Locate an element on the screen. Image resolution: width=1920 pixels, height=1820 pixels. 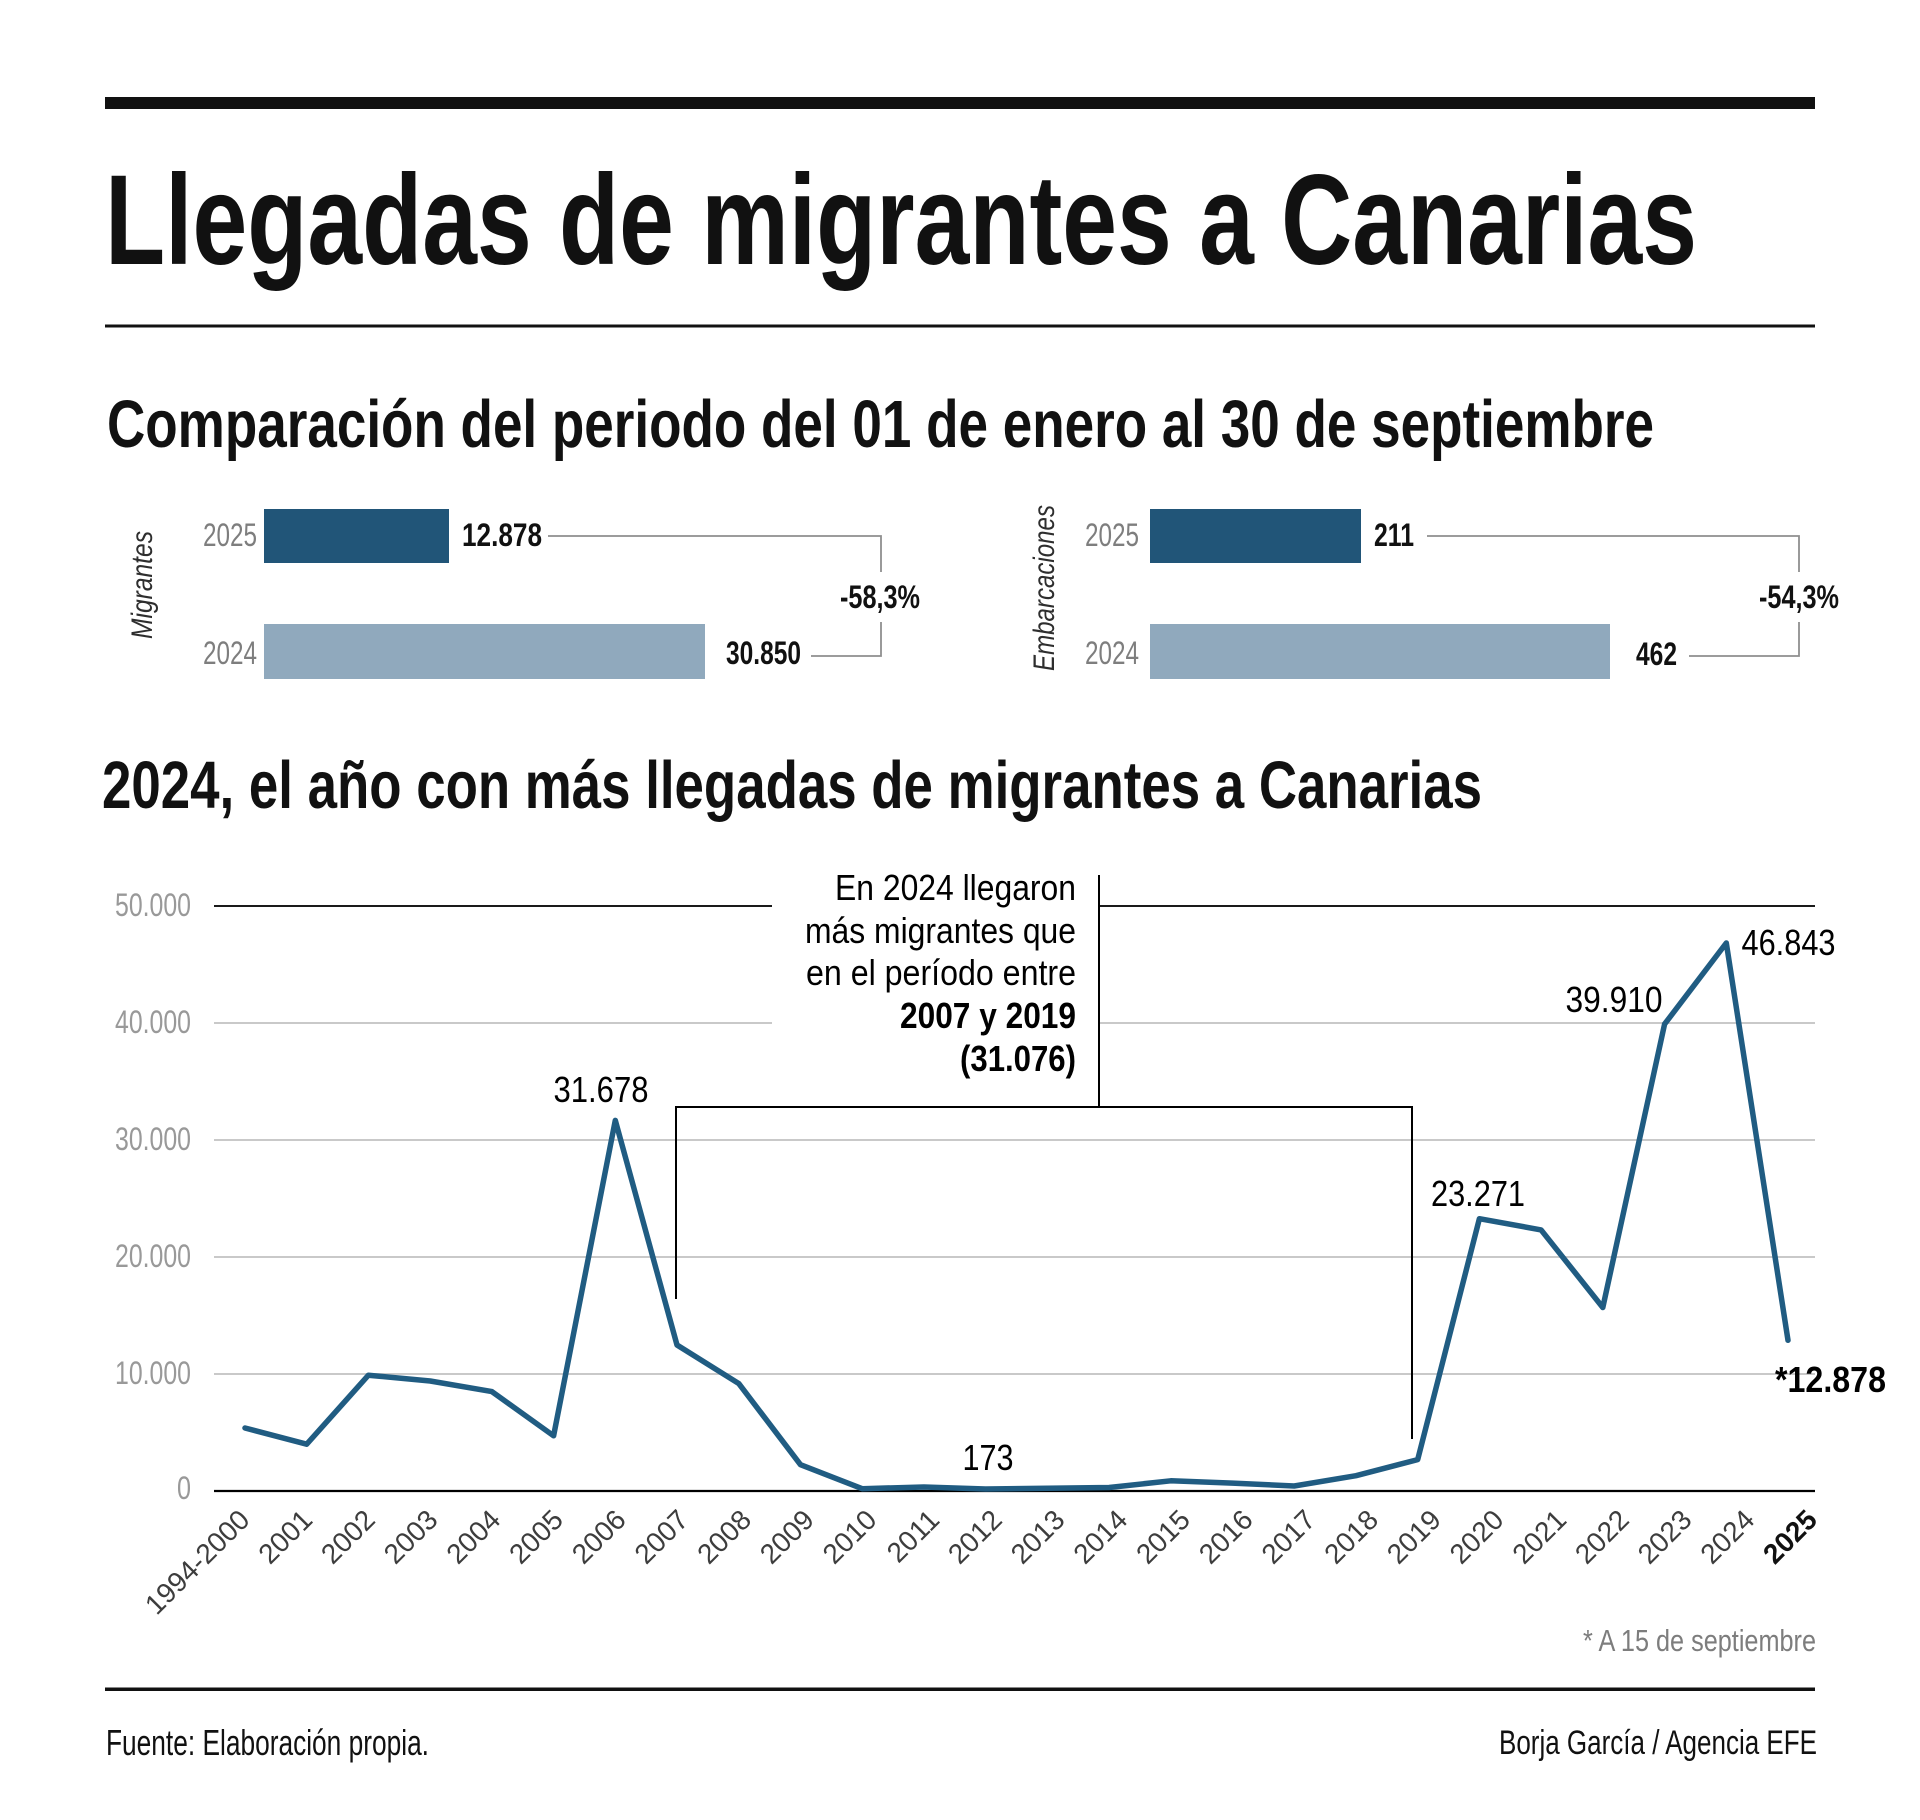
svg-text: 30.000 is located at coordinates (153, 1139).